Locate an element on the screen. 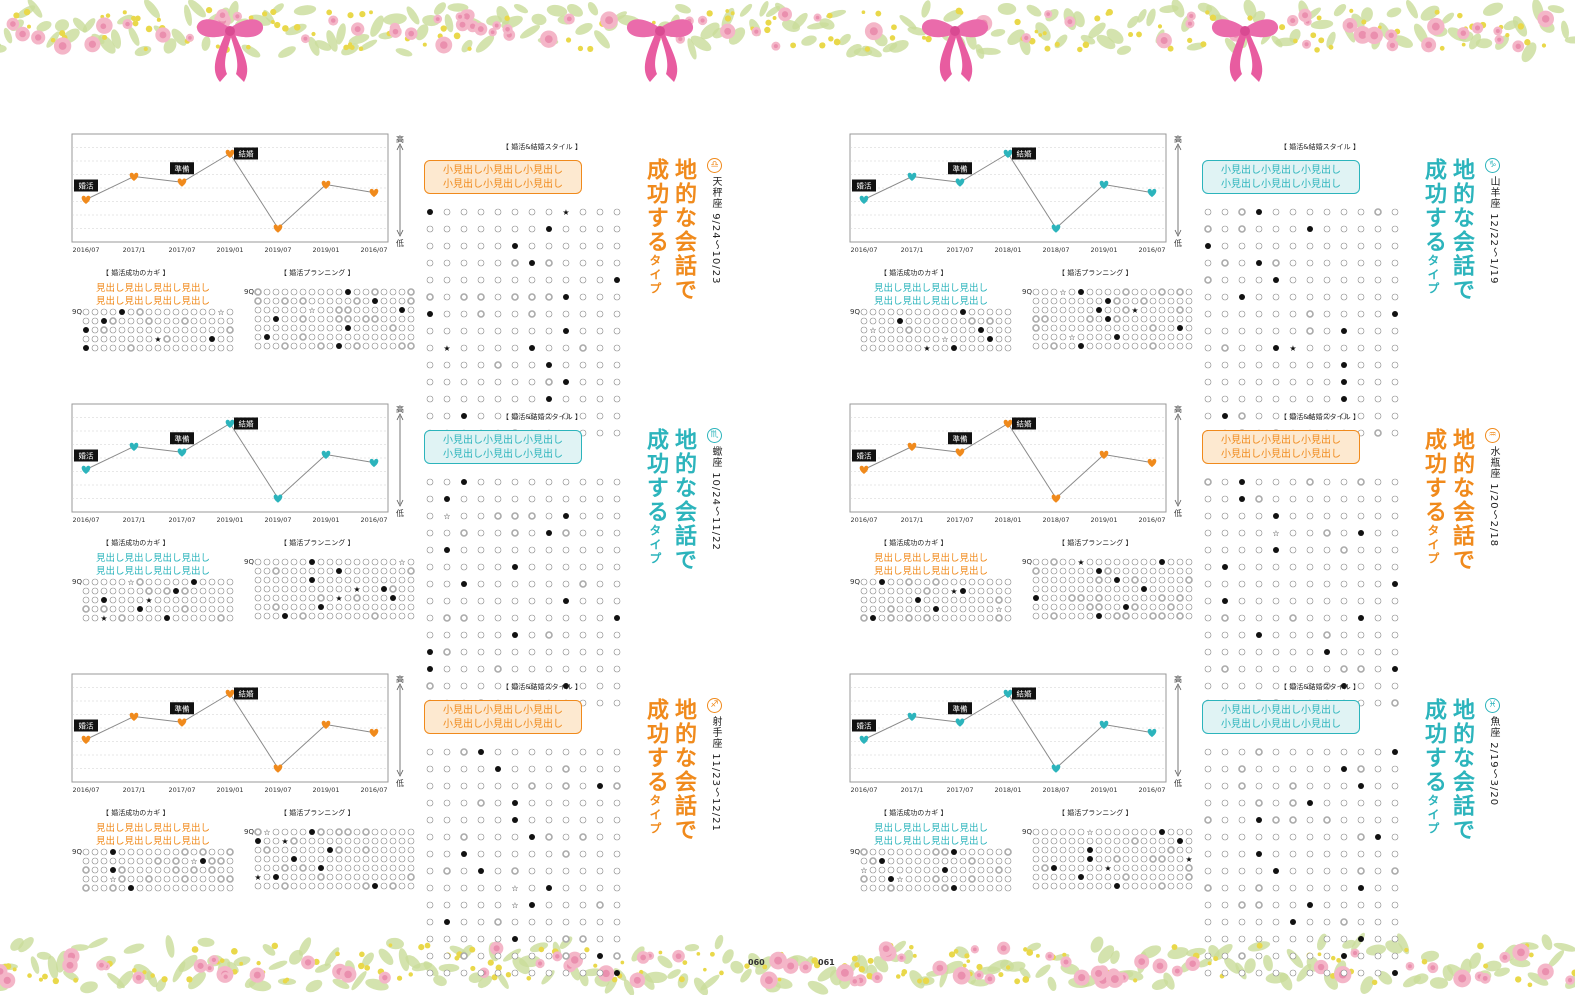 This screenshot has width=1575, height=995. sign-dates: 12/22〜1/19 is located at coordinates (1493, 249).